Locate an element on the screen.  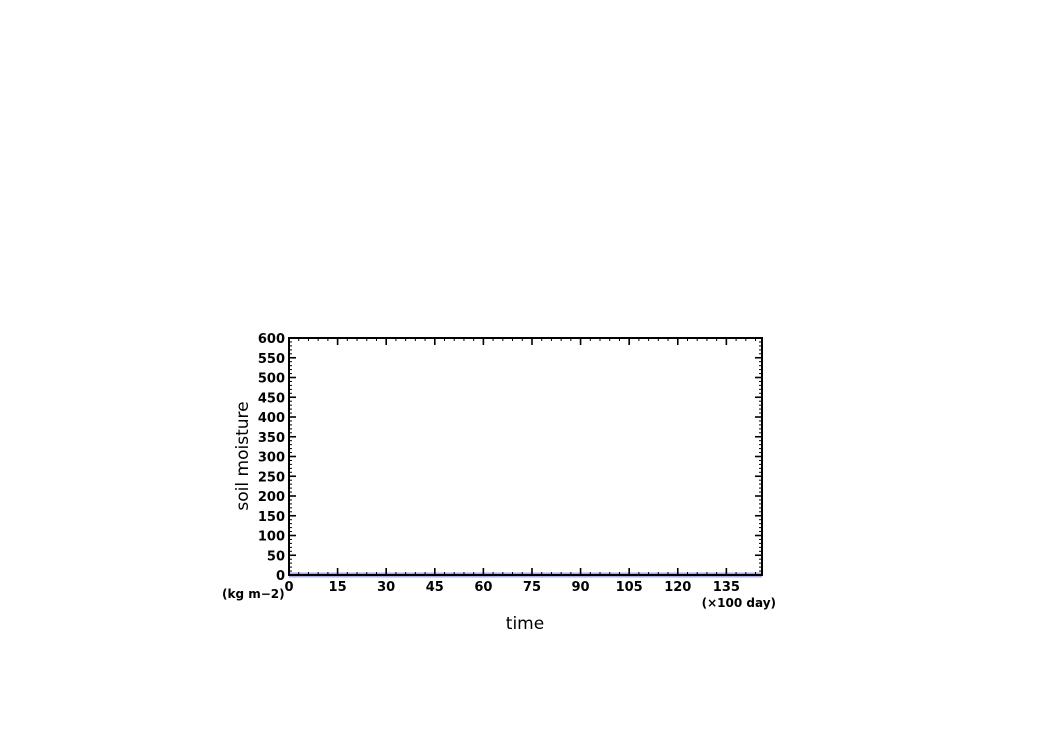
x-axis-title: time is located at coordinates (525, 624).